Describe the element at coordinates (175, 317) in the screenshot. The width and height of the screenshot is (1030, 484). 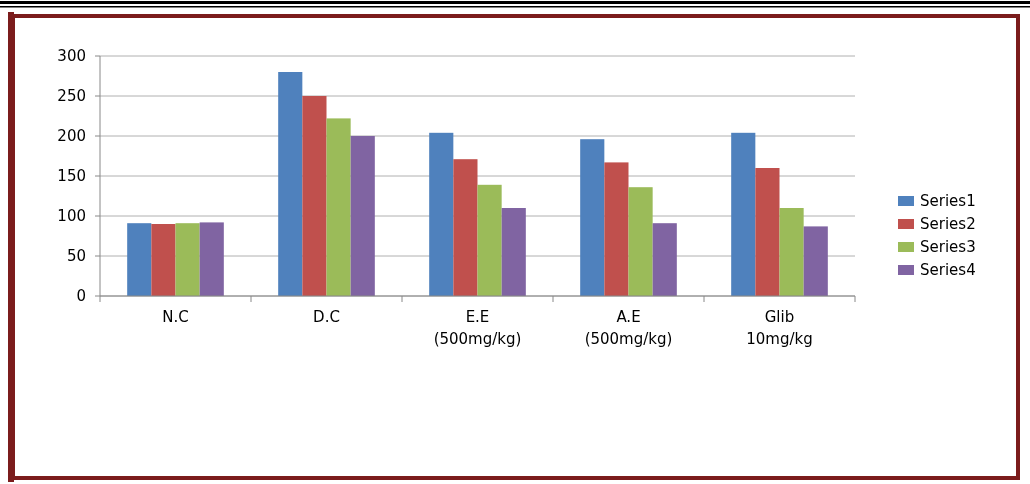
I see `x-tick-label: N.C` at that location.